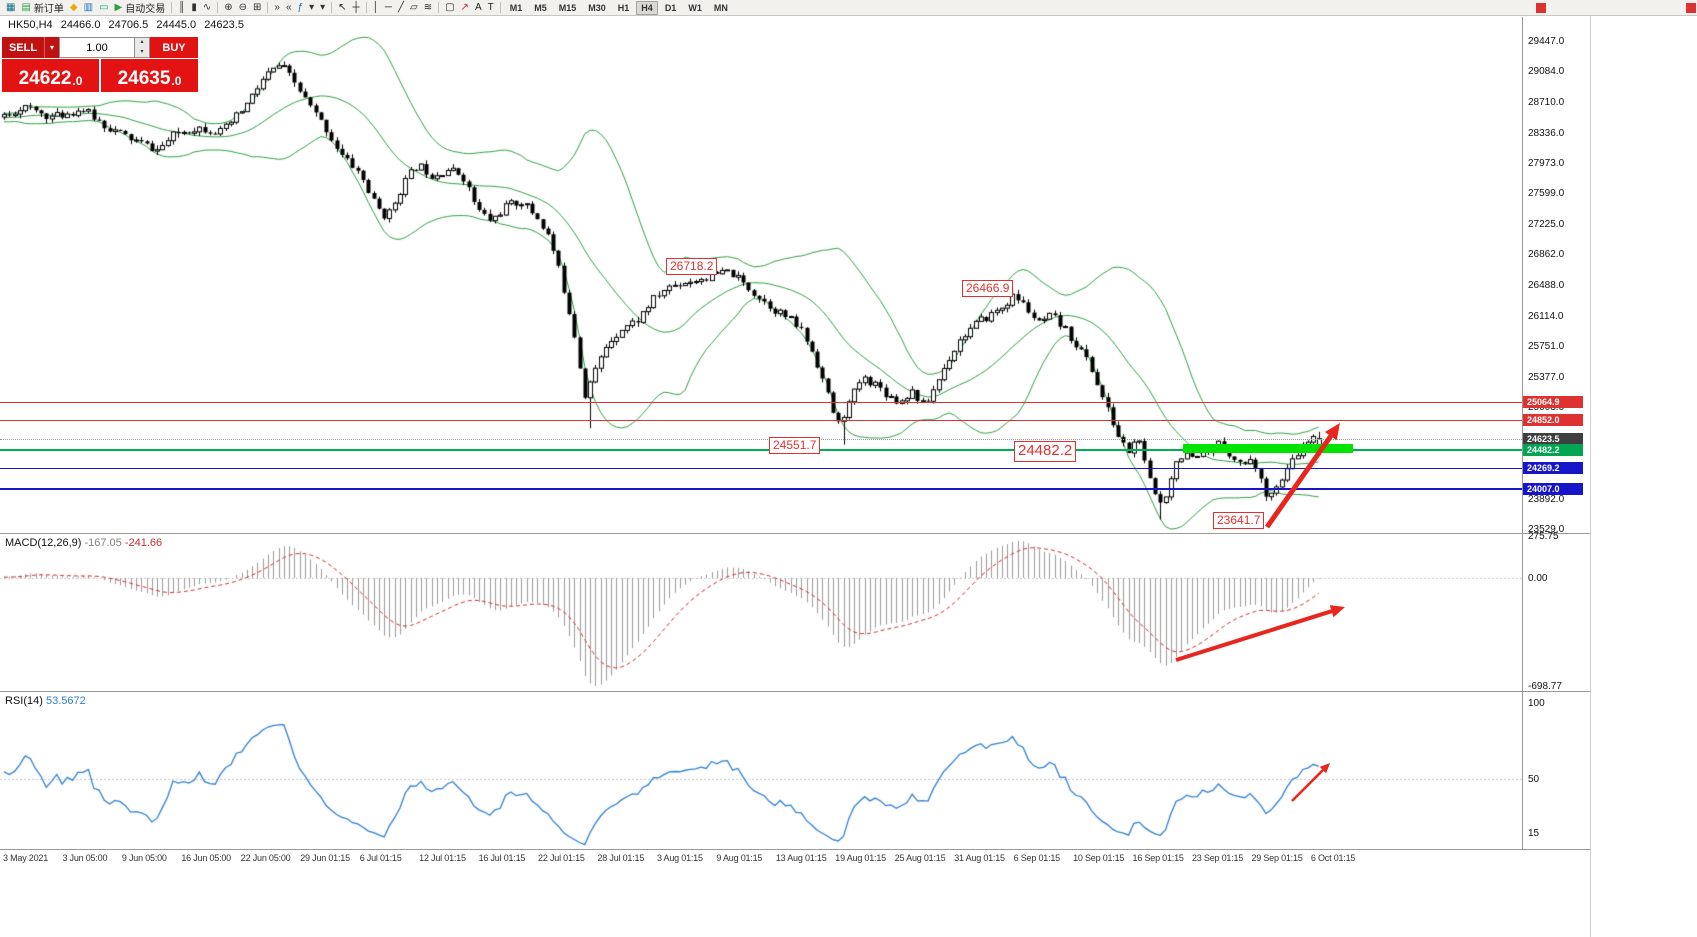  Describe the element at coordinates (206, 858) in the screenshot. I see `time-label: 16 Jun 05:00` at that location.